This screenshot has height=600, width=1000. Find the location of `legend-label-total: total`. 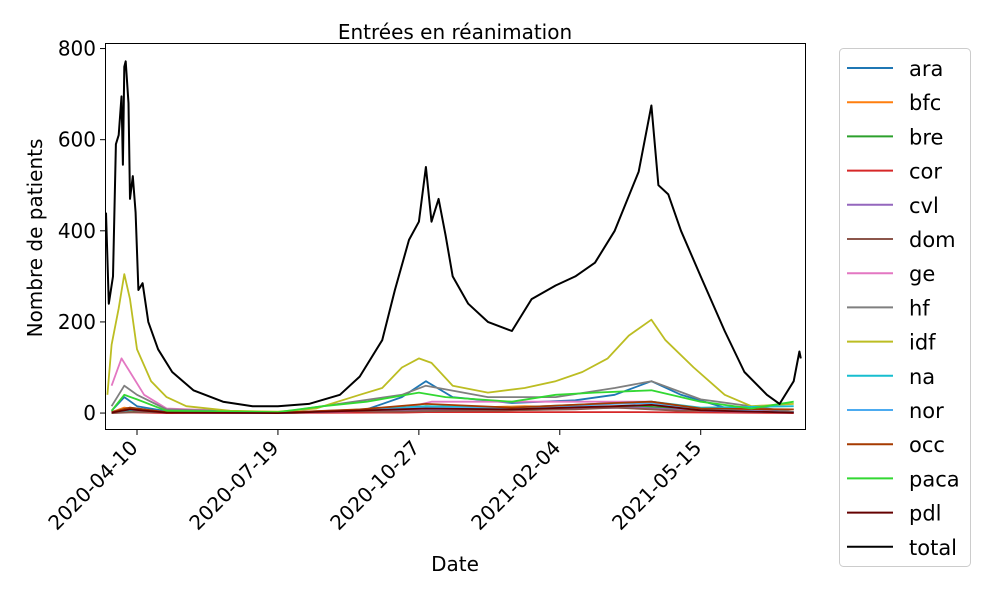

legend-label-total: total is located at coordinates (933, 548).